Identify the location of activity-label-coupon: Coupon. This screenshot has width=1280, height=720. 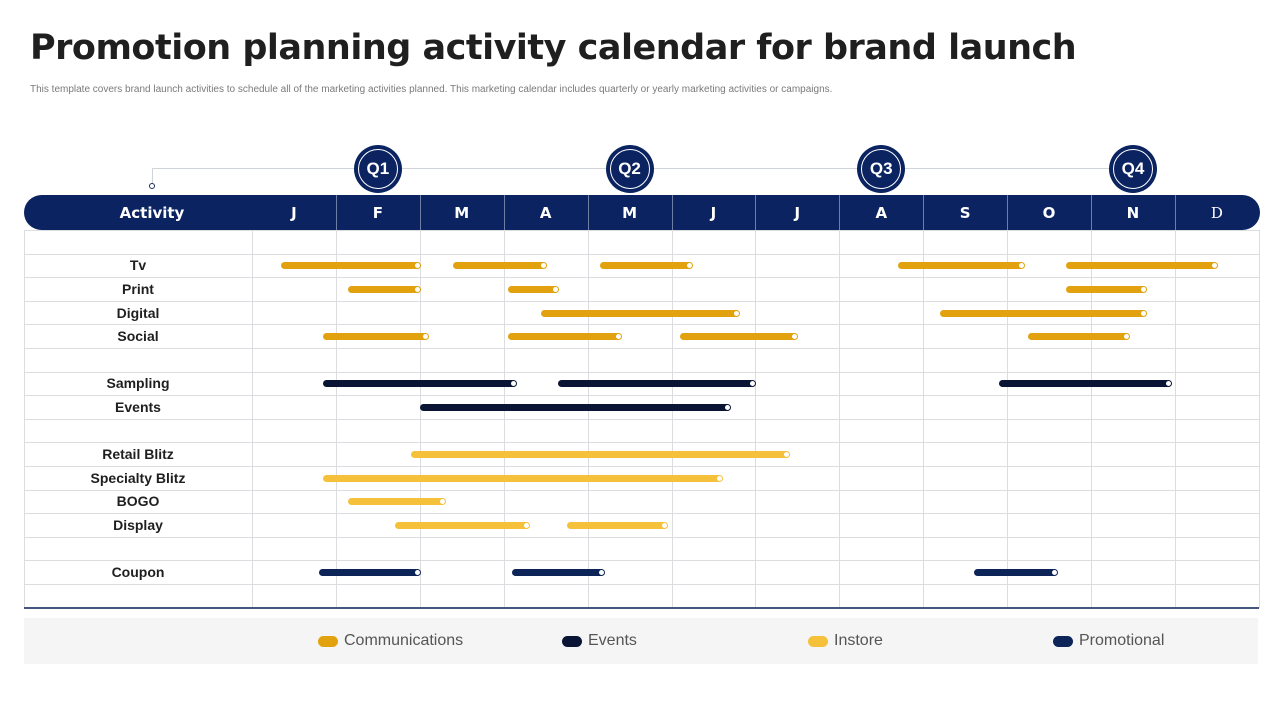
(138, 572).